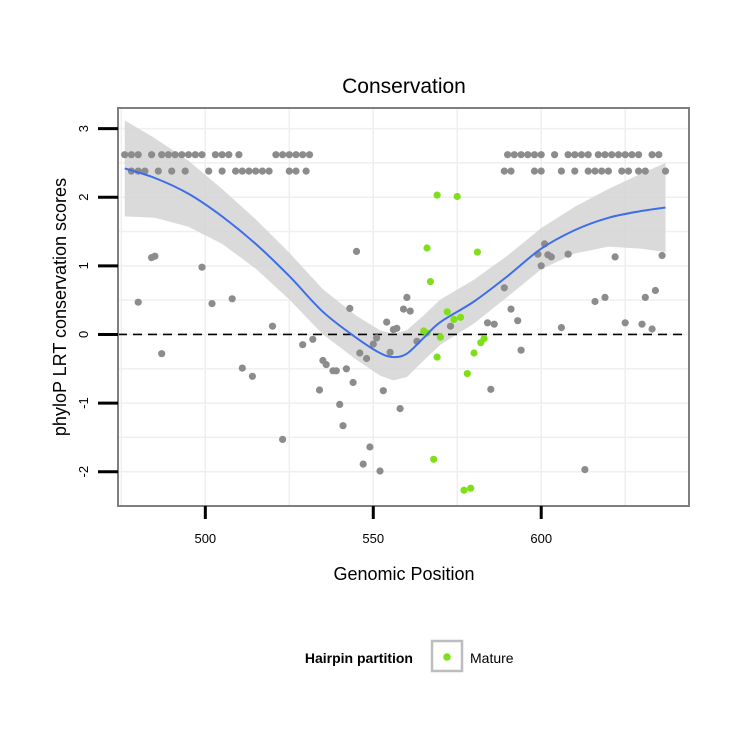 Image resolution: width=750 pixels, height=750 pixels. What do you see at coordinates (403, 574) in the screenshot?
I see `x-axis-label: Genomic Position` at bounding box center [403, 574].